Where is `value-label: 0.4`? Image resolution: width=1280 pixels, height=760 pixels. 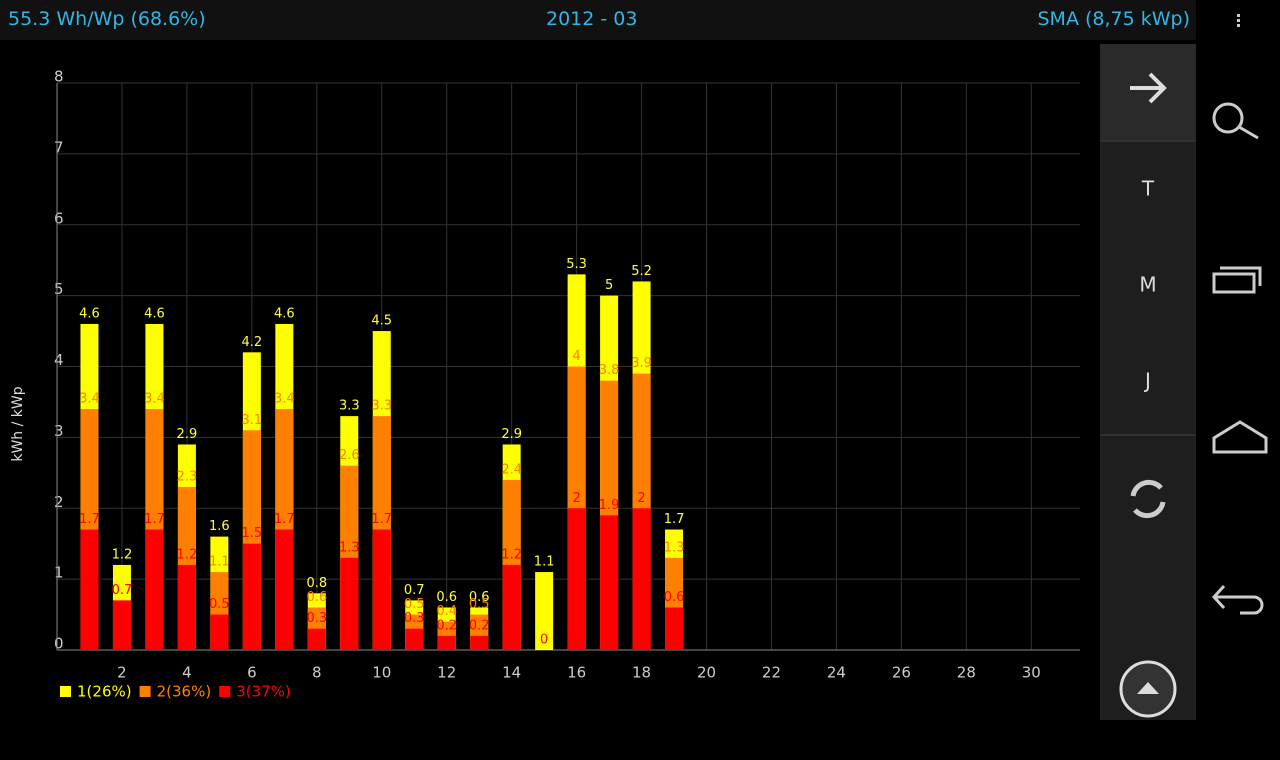 value-label: 0.4 is located at coordinates (446, 611).